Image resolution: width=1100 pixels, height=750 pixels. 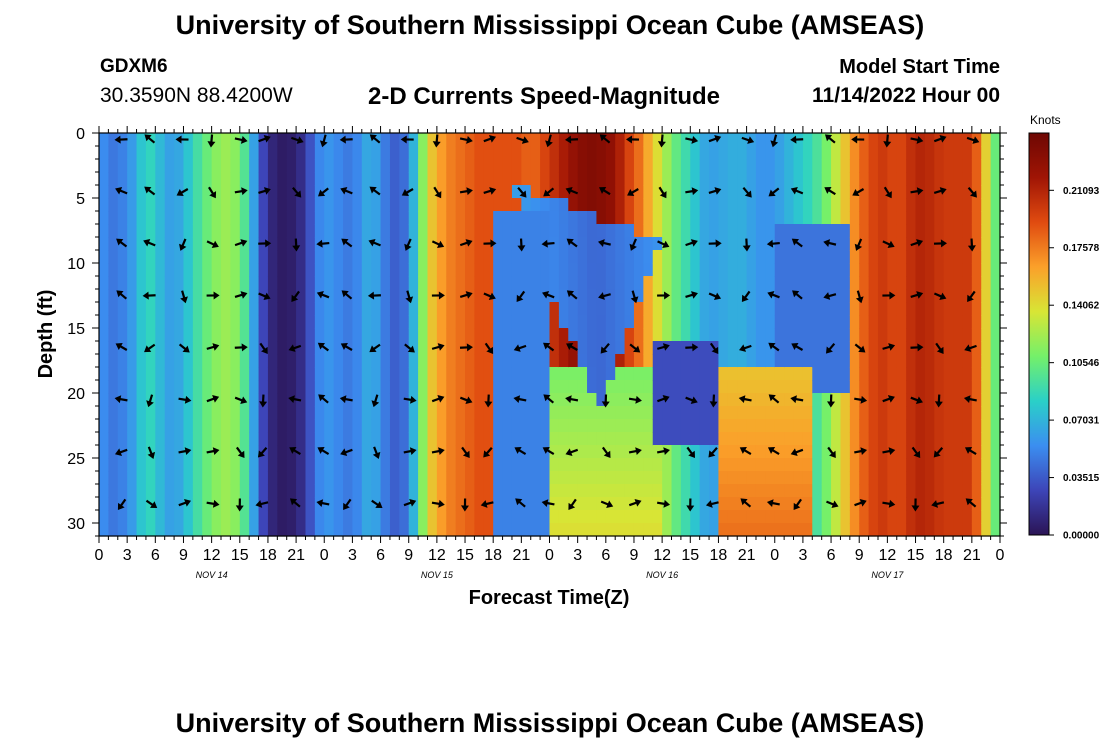 I want to click on x-tick-label: 9, so click(x=408, y=555).